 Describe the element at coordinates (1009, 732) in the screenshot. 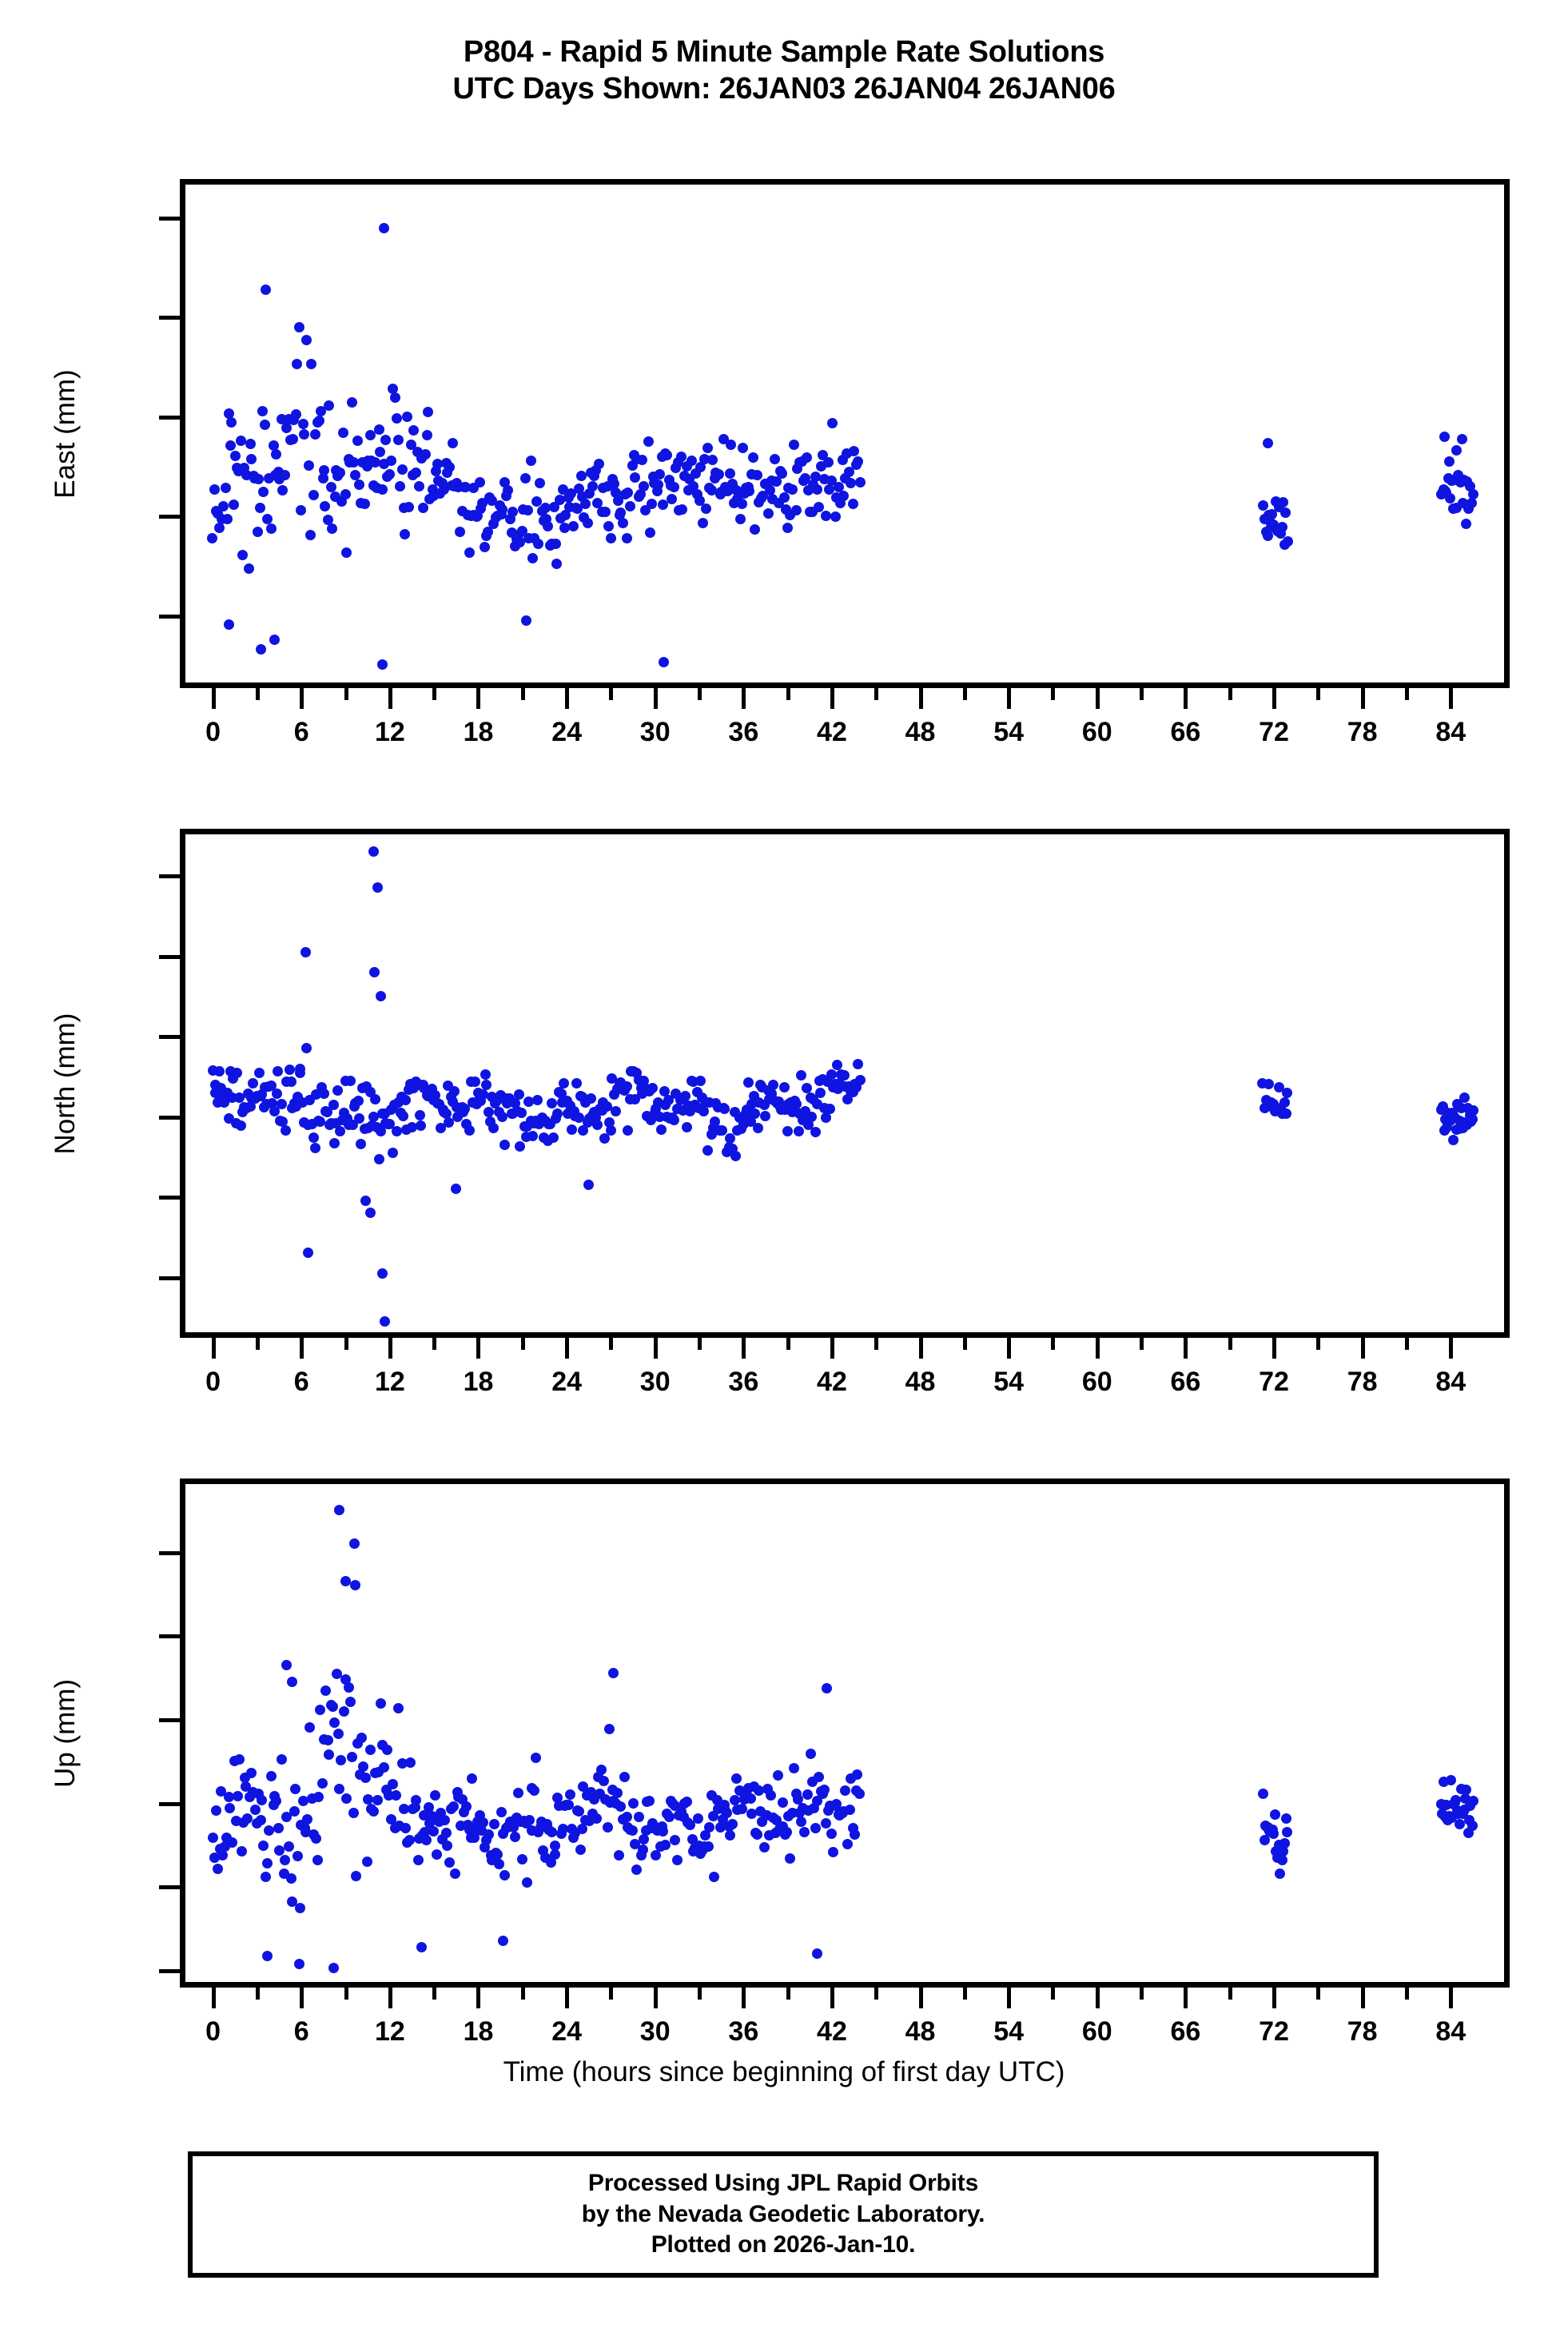

I see `x-tick-label-east-54: 54` at that location.